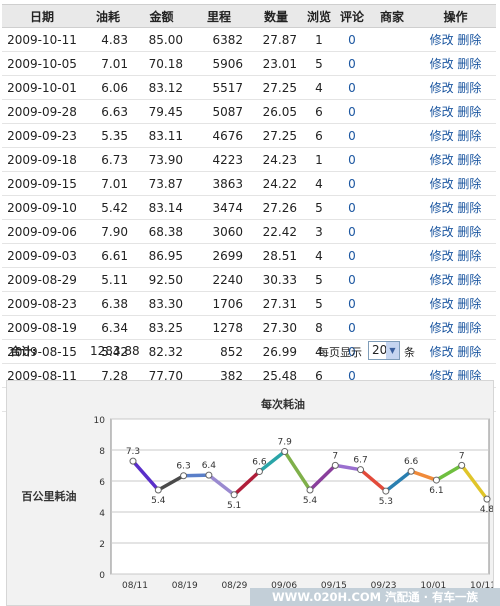 The width and height of the screenshot is (500, 606). Describe the element at coordinates (42, 327) in the screenshot. I see `cell-date: 2009-08-19` at that location.